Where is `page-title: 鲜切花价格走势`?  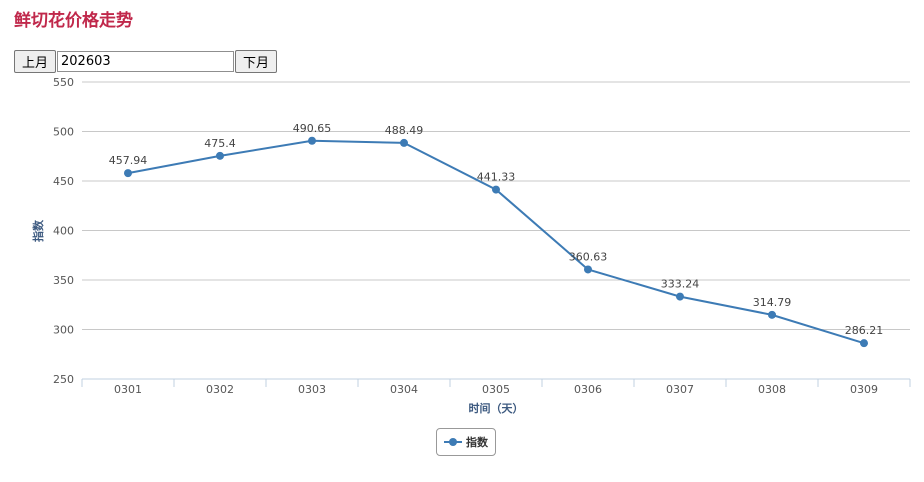
page-title: 鲜切花价格走势 is located at coordinates (73, 21).